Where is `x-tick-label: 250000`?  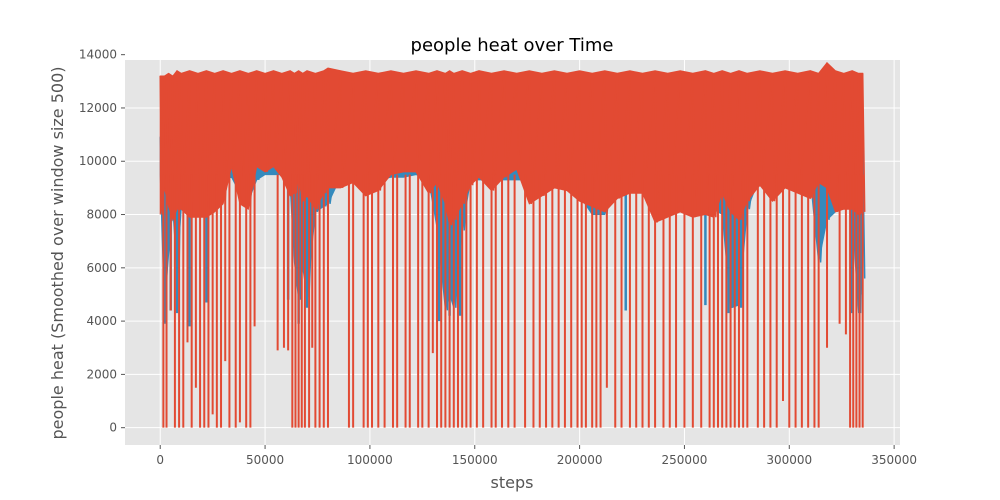
x-tick-label: 250000 is located at coordinates (685, 460).